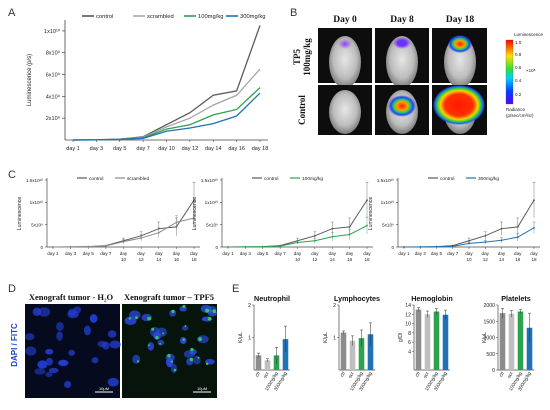  Describe the element at coordinates (361, 354) in the screenshot. I see `bar-100mg-kg` at that location.